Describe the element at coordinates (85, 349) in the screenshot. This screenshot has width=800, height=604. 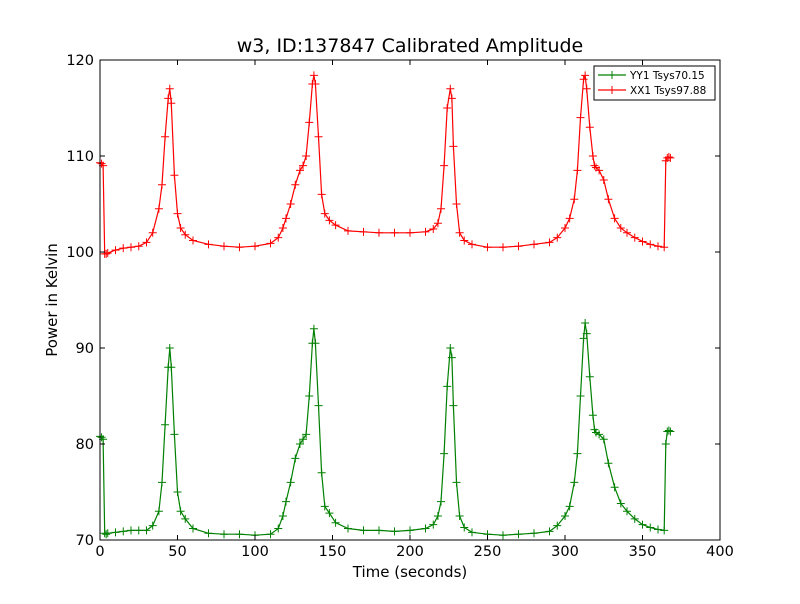
I see `y-tick-label: 90` at that location.